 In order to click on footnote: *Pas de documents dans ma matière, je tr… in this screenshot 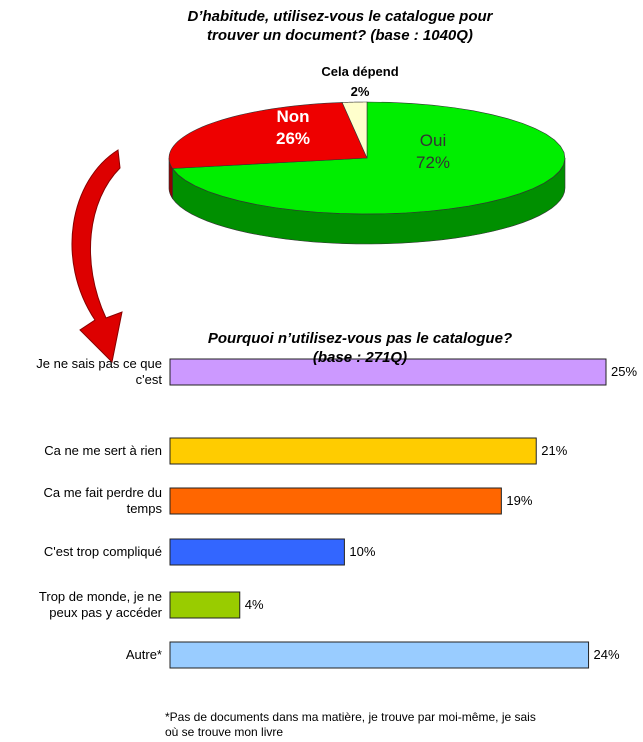, I will do `click(350, 724)`.